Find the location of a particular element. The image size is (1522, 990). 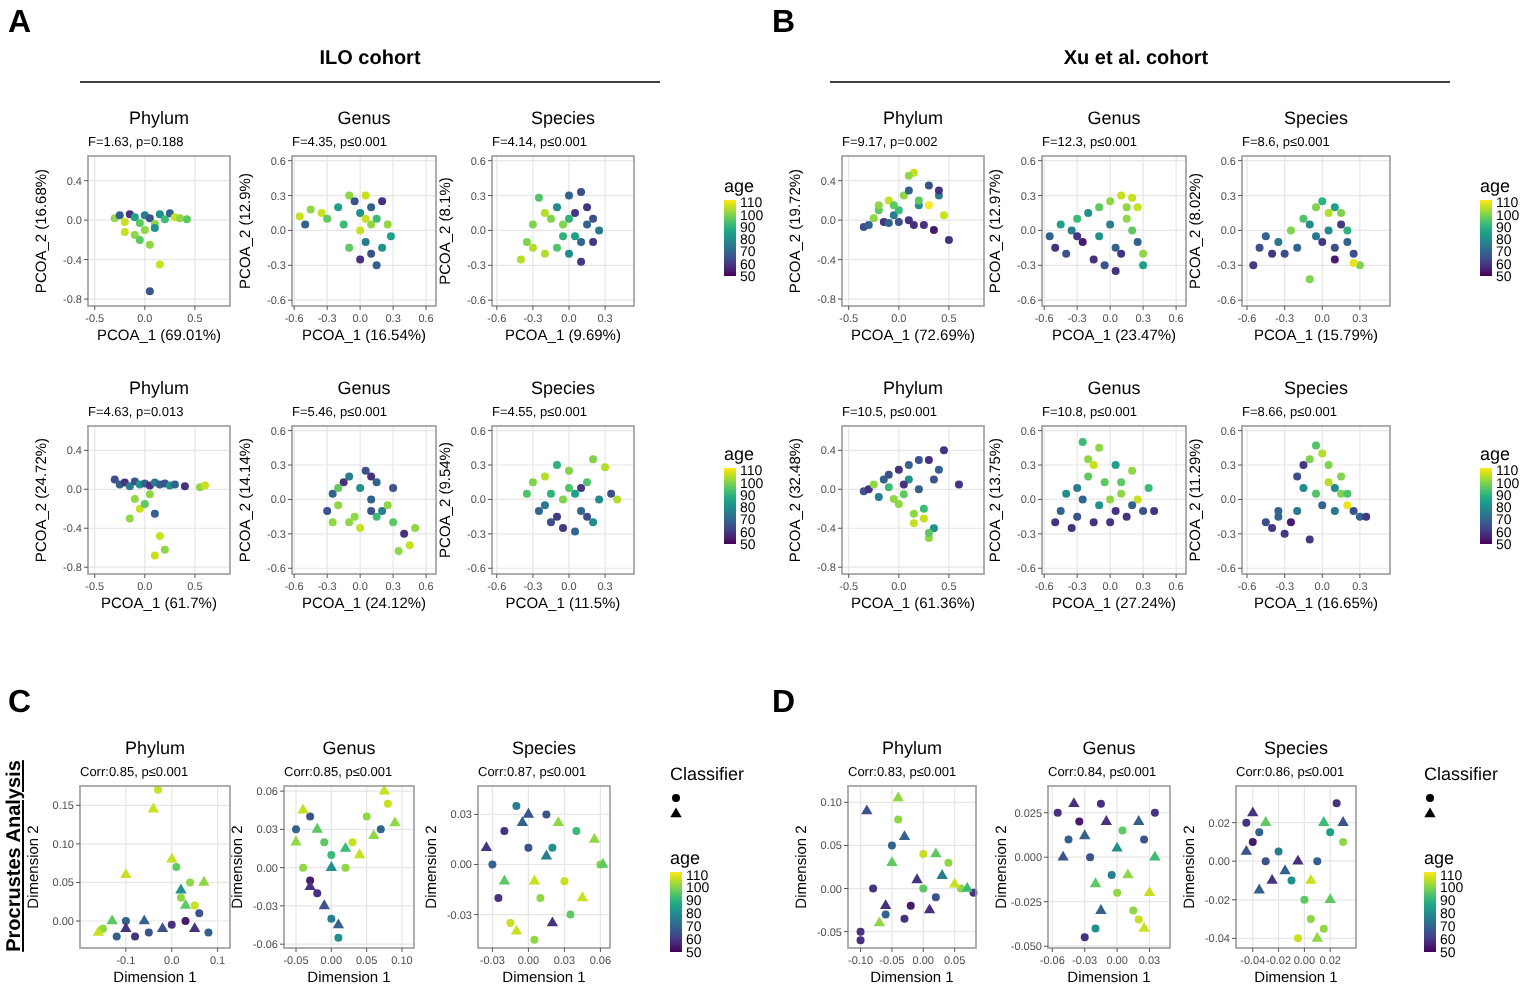

chart-title: Genus is located at coordinates (1114, 388).